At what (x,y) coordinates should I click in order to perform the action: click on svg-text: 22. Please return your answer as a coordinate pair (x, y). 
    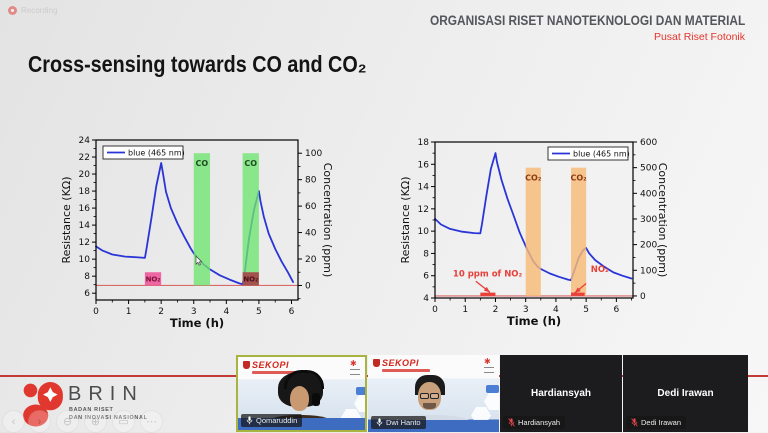
    Looking at the image, I should click on (84, 158).